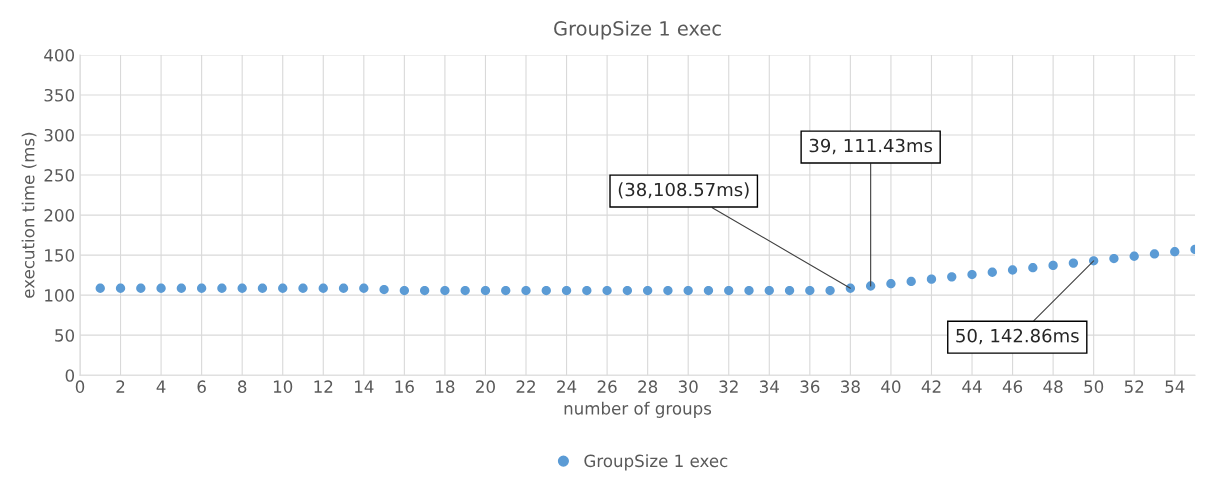  What do you see at coordinates (769, 386) in the screenshot?
I see `x-tick-label: 34` at bounding box center [769, 386].